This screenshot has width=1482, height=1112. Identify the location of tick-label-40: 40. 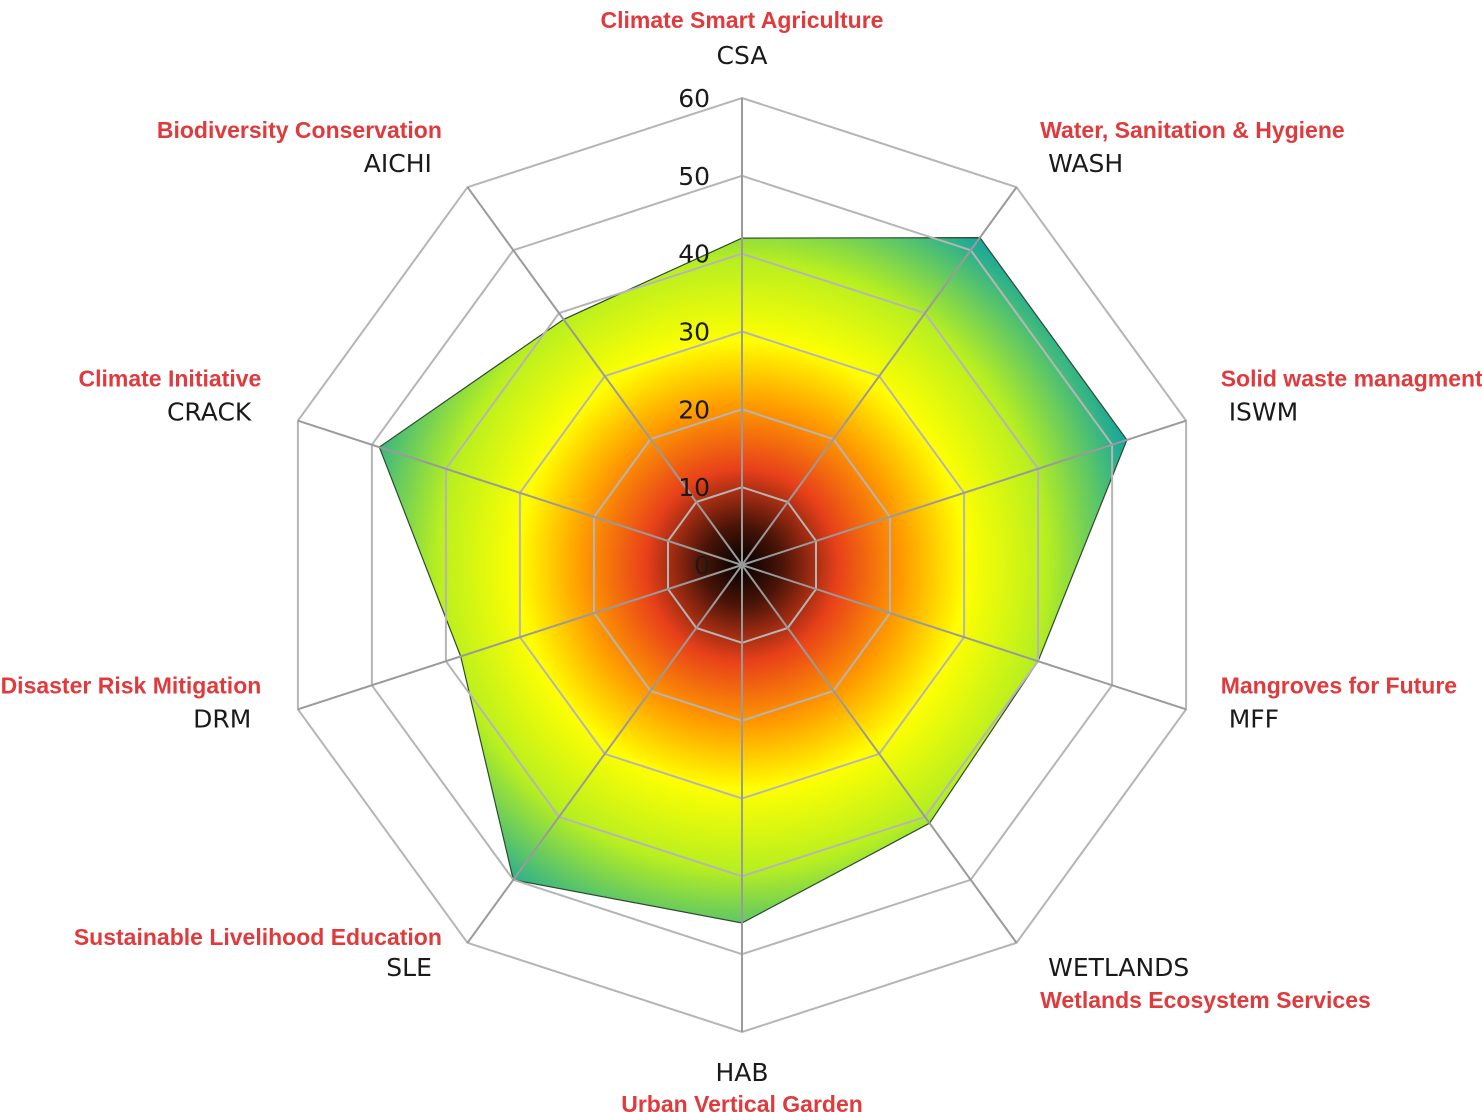
(694, 254).